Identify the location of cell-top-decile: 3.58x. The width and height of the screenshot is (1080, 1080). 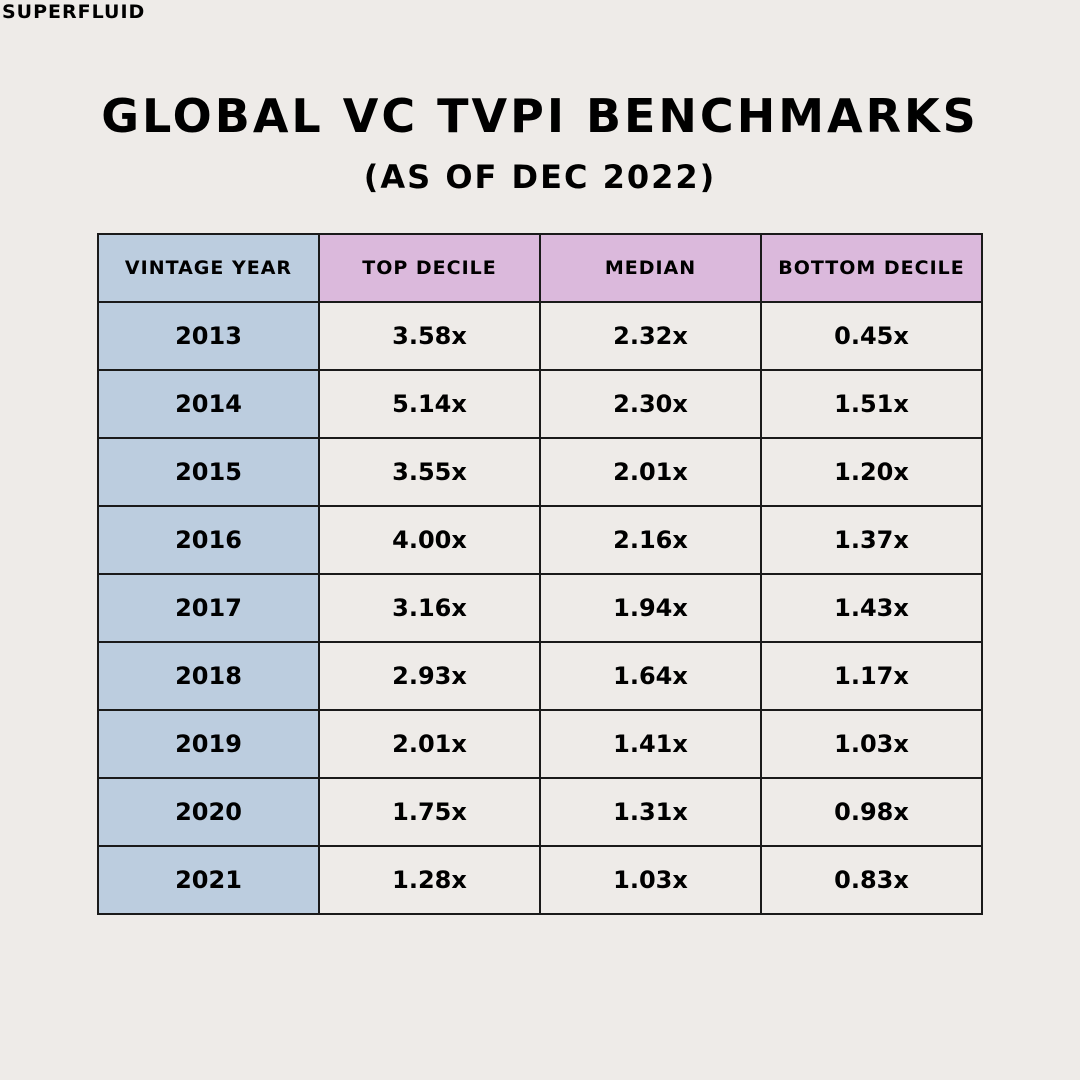
(429, 336).